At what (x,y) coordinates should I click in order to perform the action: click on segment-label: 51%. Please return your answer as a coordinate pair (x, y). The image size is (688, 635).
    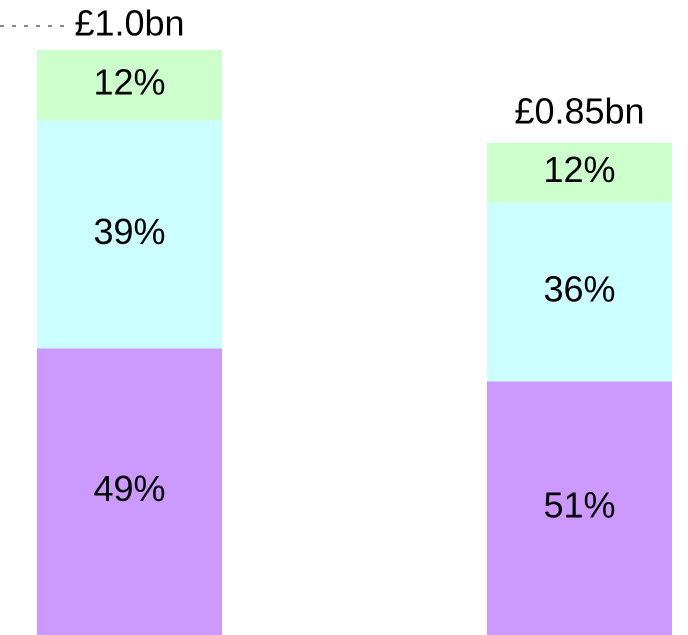
    Looking at the image, I should click on (579, 505).